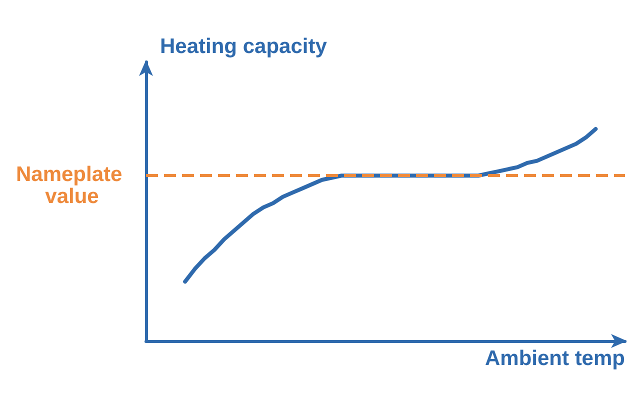  Describe the element at coordinates (554, 358) in the screenshot. I see `x-axis-title: Ambient temp` at that location.